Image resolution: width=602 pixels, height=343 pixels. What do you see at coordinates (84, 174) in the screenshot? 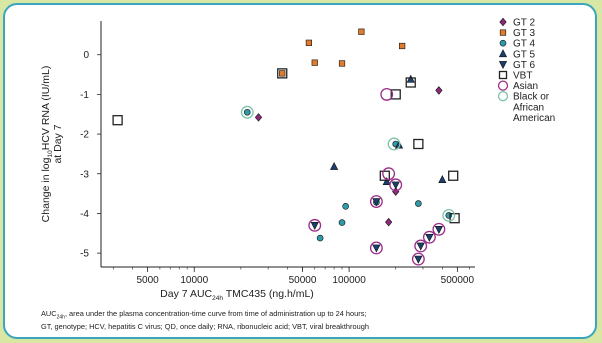
I see `y-tick-label: -3` at bounding box center [84, 174].